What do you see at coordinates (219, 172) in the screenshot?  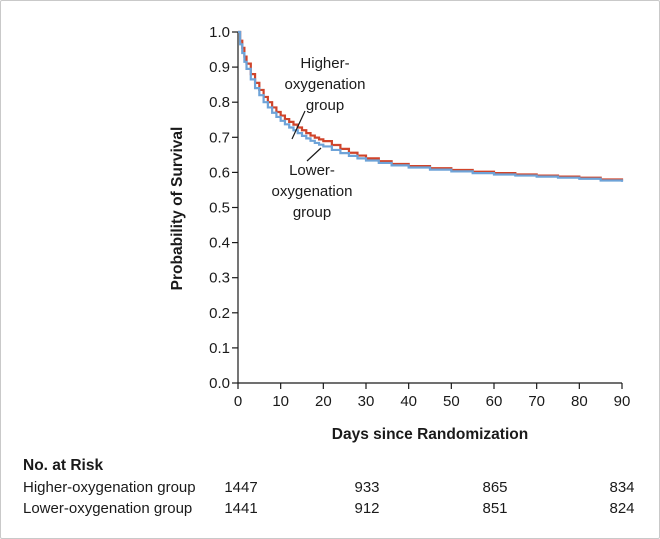 I see `y-tick-label: 0.6` at bounding box center [219, 172].